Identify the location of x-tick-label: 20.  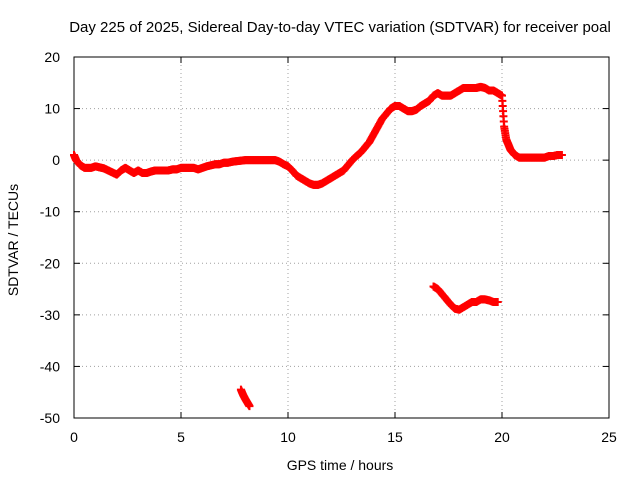
(502, 437).